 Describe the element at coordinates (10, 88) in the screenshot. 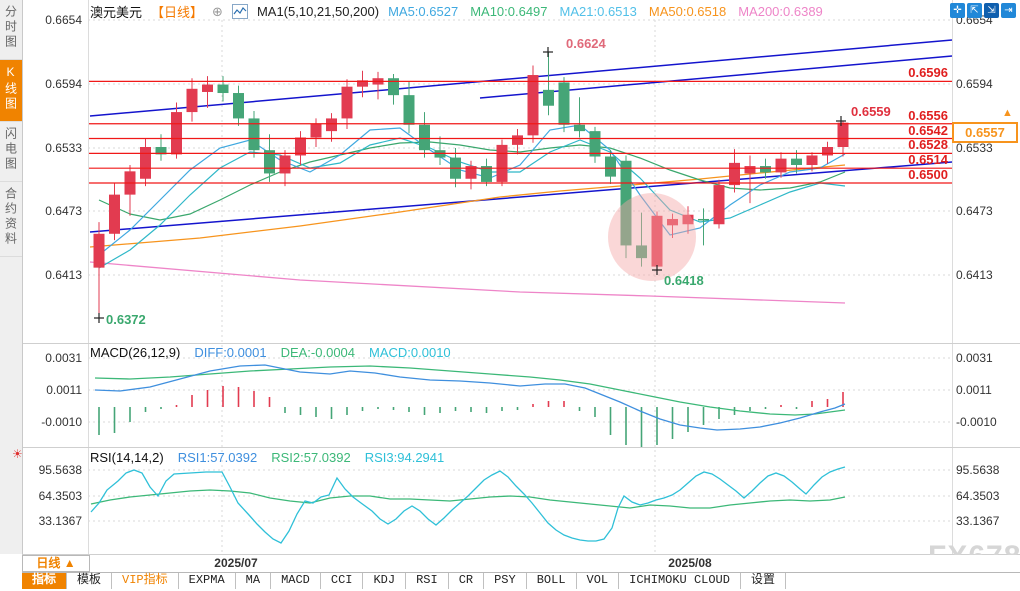

I see `sidebar-item-label: K线图` at that location.